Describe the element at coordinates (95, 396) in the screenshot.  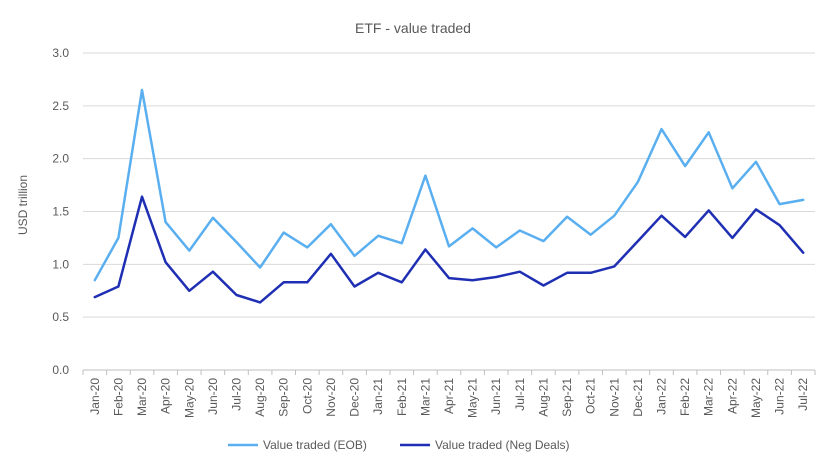
I see `x-tick-label: Jan-20` at that location.